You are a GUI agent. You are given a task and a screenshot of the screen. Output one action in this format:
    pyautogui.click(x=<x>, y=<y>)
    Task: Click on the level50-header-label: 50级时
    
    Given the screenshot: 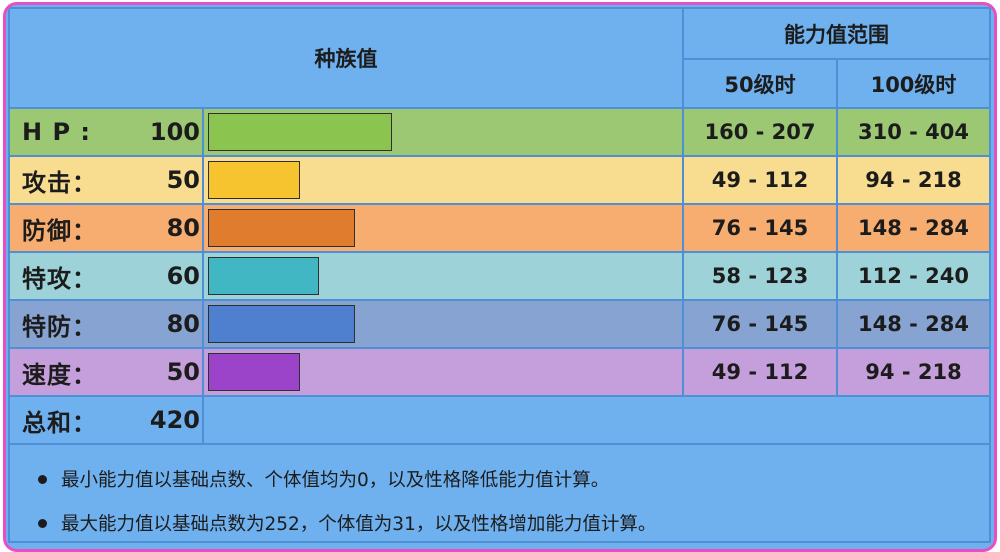 What is the action you would take?
    pyautogui.click(x=760, y=84)
    